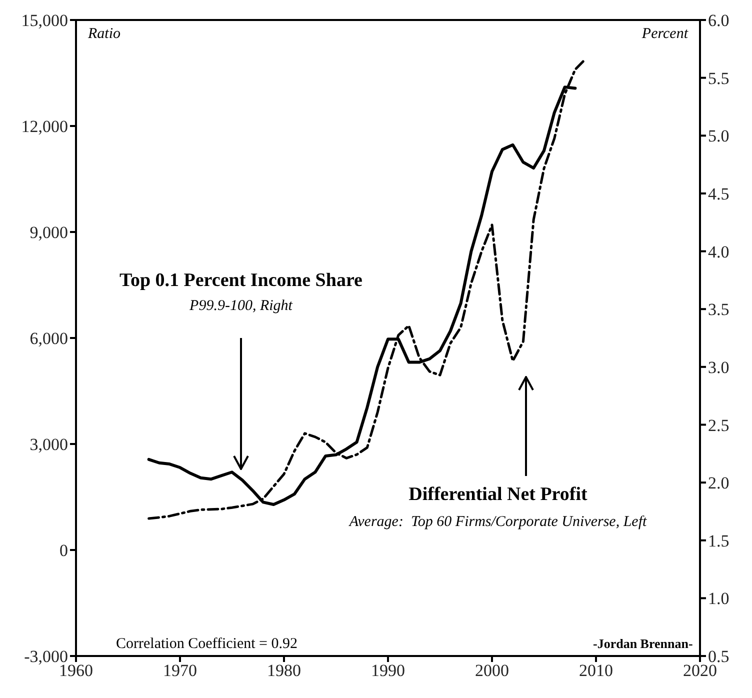 Image resolution: width=752 pixels, height=698 pixels. I want to click on y2-tick-label: 1.5, so click(719, 540).